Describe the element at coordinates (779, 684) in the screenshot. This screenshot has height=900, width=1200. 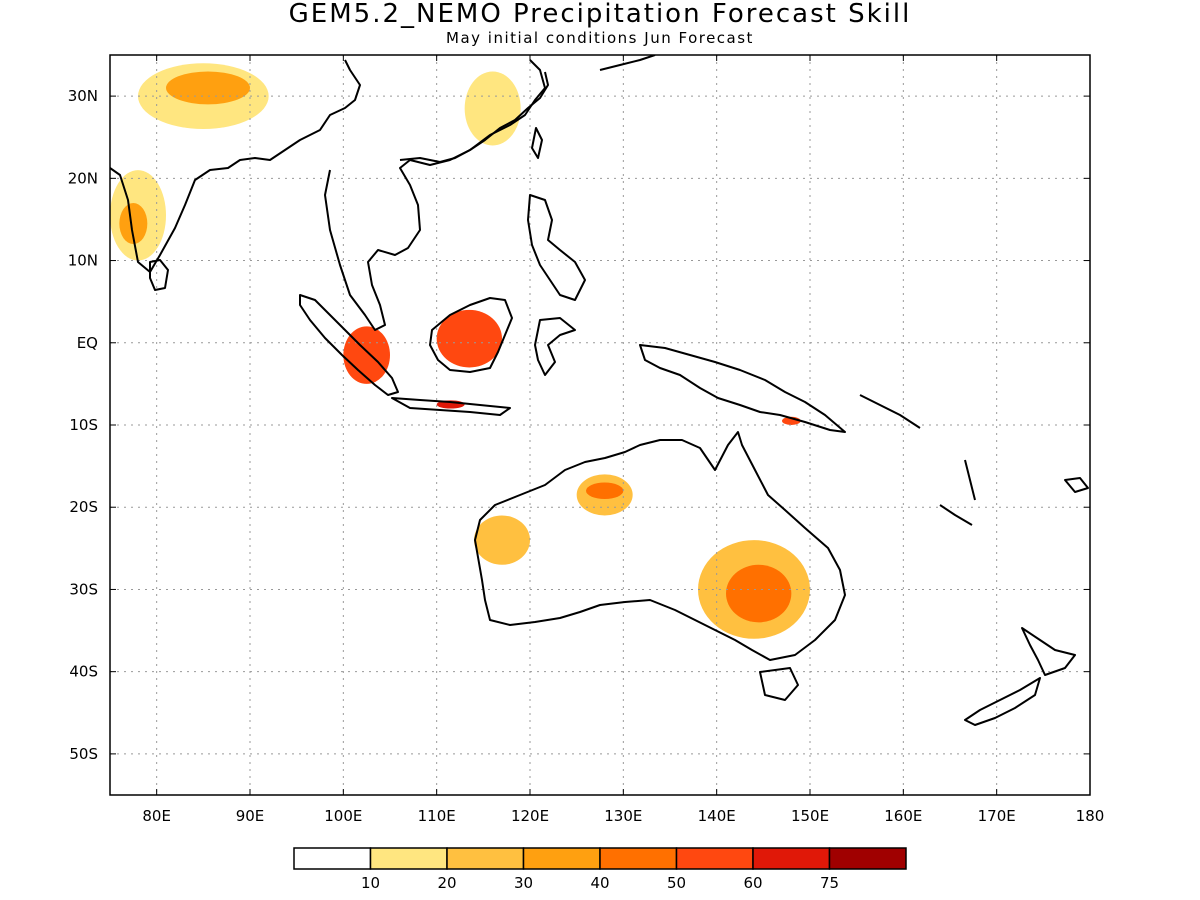
I see `coast-tasmania` at that location.